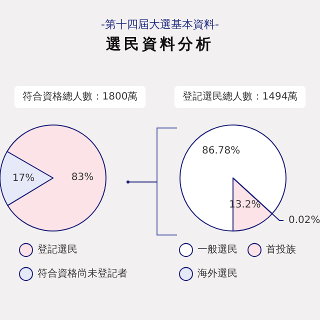 This screenshot has height=320, width=320. Describe the element at coordinates (160, 24) in the screenshot. I see `text: -第十四屆大選基本資料-` at that location.